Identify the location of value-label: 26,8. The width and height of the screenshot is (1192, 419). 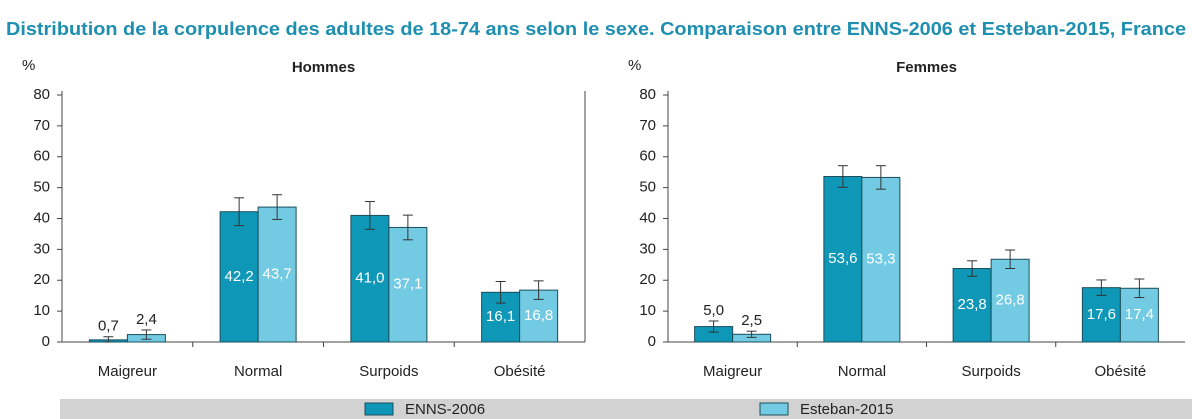
(1010, 300).